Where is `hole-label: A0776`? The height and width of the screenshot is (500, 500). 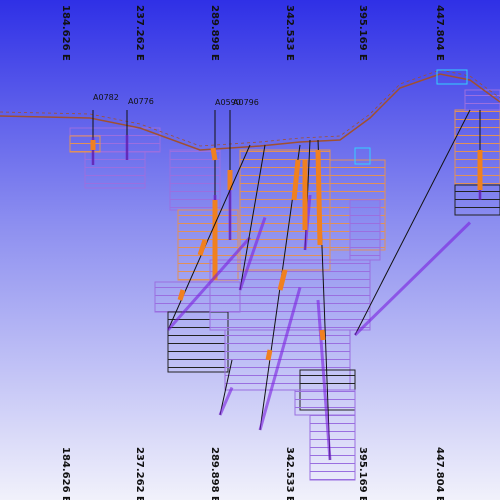 hole-label: A0776 is located at coordinates (141, 101).